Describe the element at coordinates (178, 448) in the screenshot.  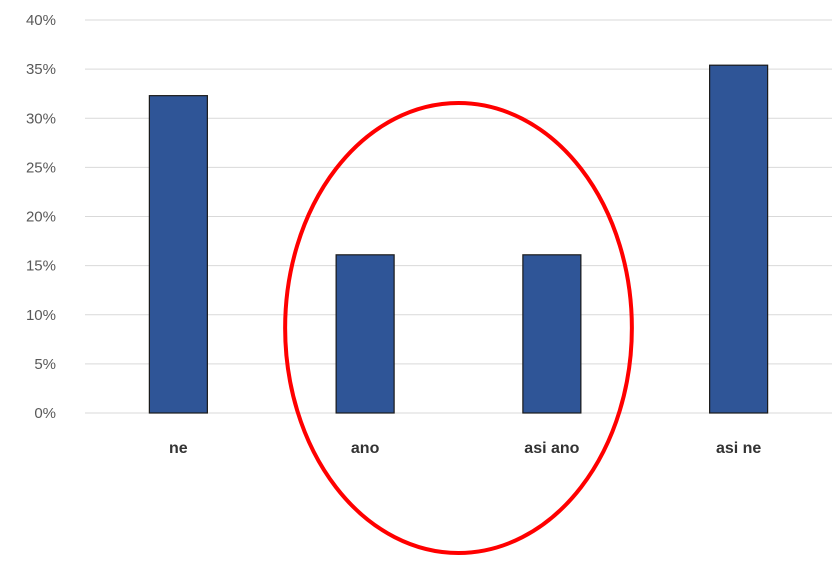
I see `x-category-label: ne` at that location.